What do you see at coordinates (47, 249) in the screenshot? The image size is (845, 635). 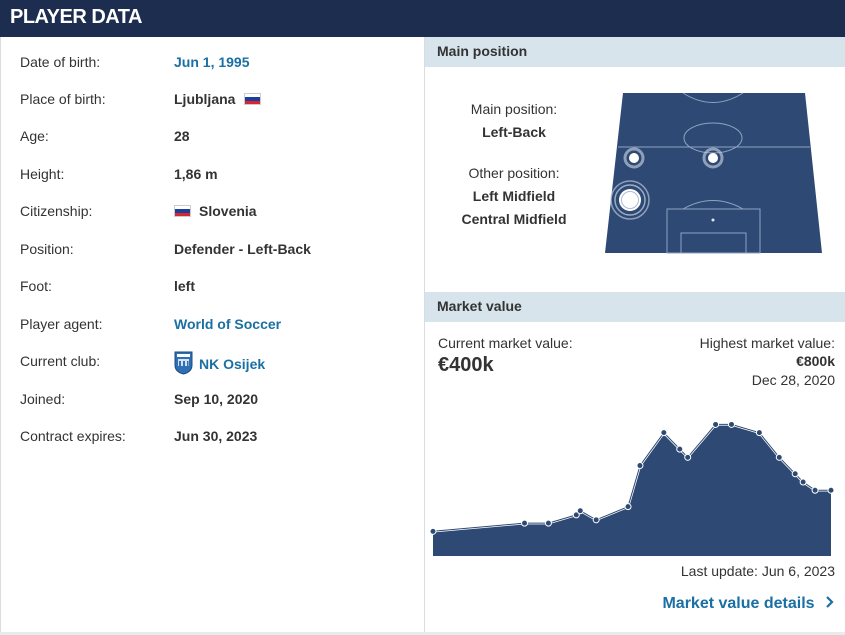 I see `label: Position:` at bounding box center [47, 249].